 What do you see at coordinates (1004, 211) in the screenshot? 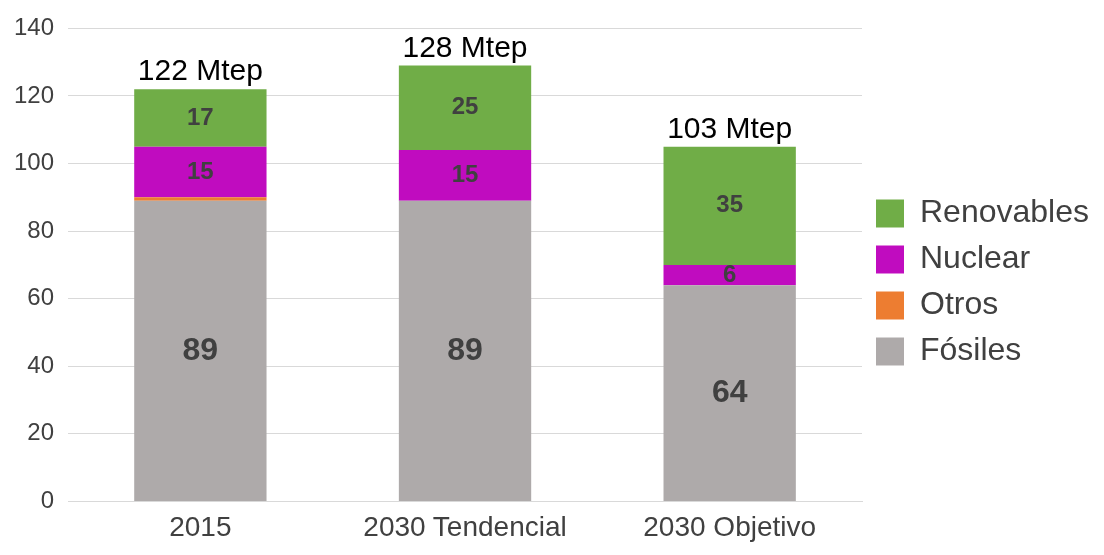
I see `legend-label: Renovables` at bounding box center [1004, 211].